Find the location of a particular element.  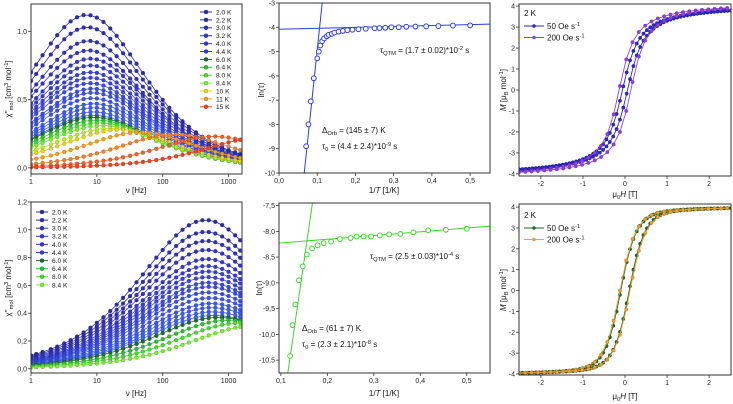

y-tick-label: -10,5 is located at coordinates (267, 361).